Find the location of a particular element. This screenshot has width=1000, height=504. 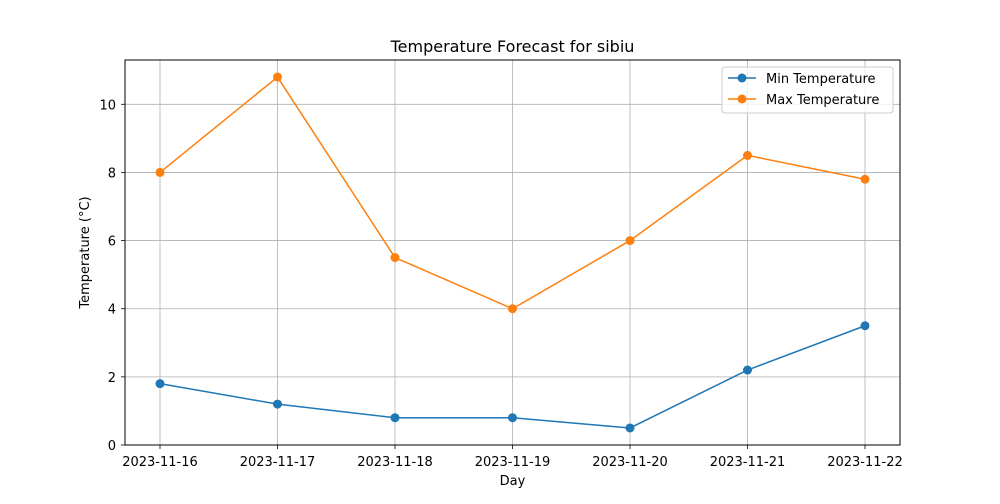

x-axis-label: Day is located at coordinates (513, 481).